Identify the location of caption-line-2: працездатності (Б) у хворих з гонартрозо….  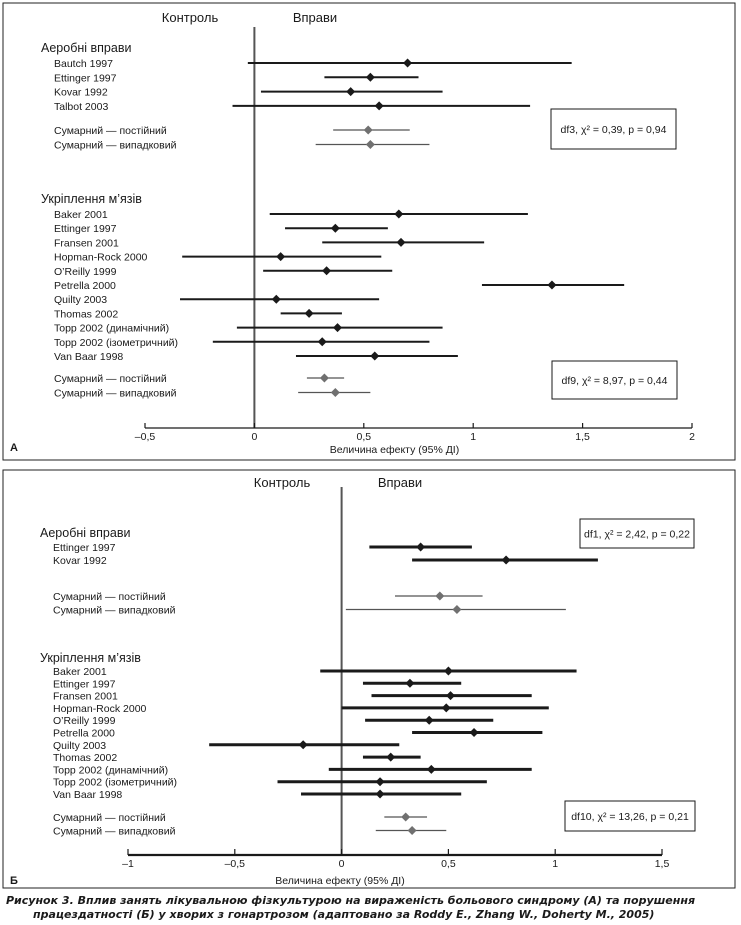
(344, 914).